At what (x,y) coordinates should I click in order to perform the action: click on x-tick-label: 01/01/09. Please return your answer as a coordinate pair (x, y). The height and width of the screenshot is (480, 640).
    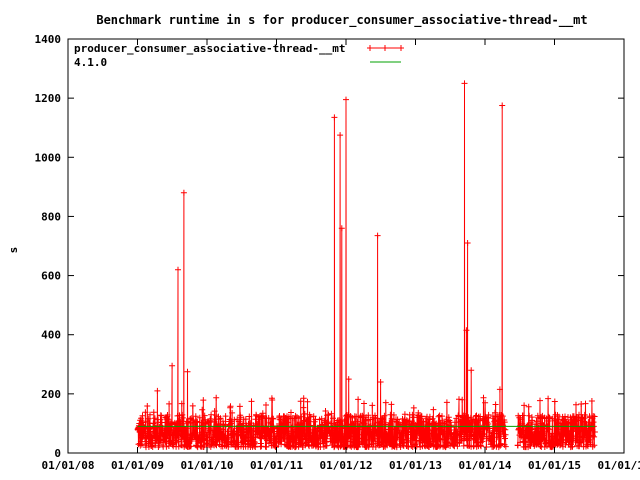
    Looking at the image, I should click on (137, 465).